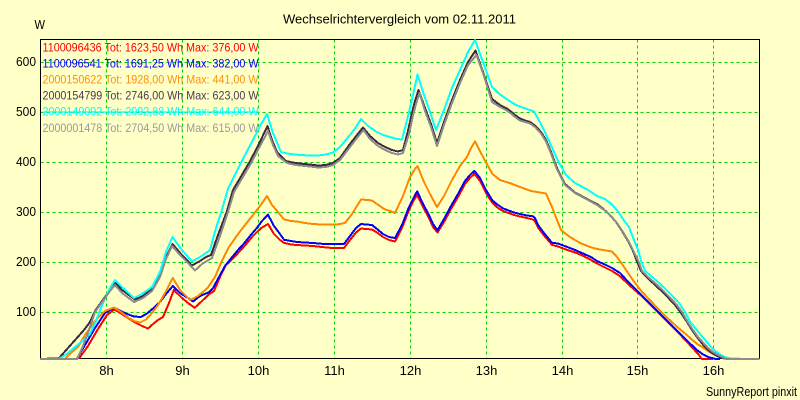  Describe the element at coordinates (26, 111) in the screenshot. I see `svg-text: 500` at that location.